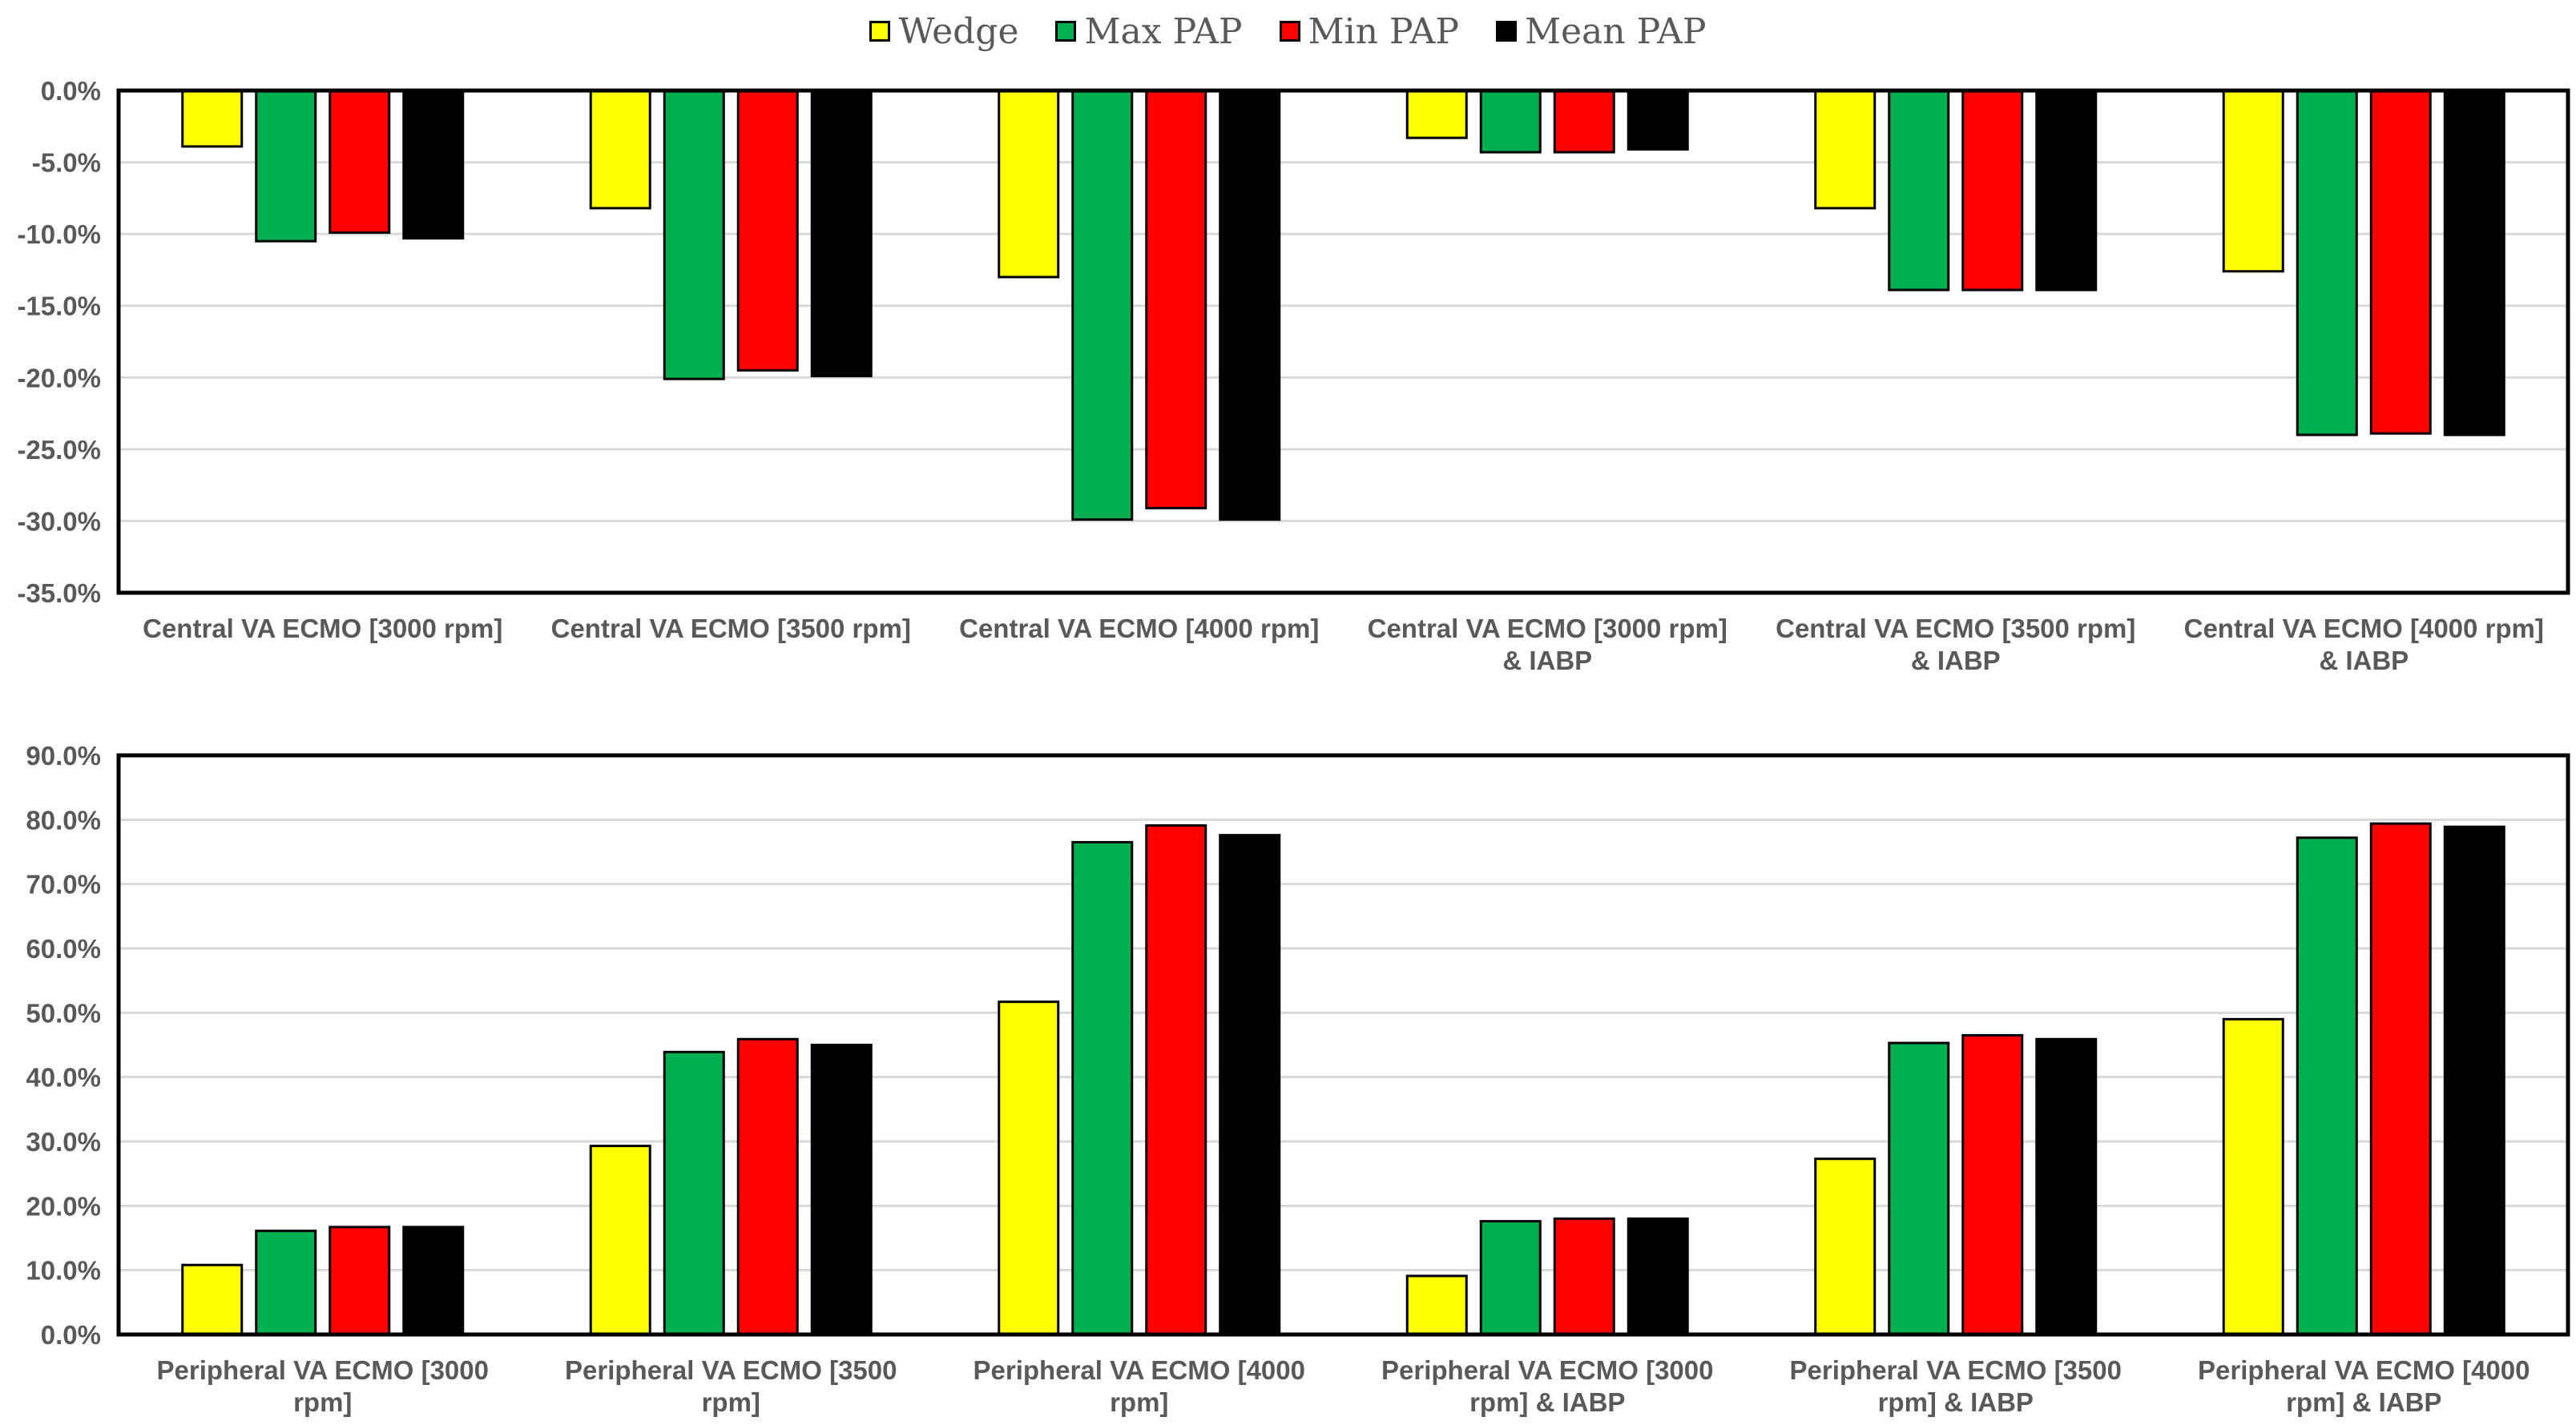  What do you see at coordinates (1615, 31) in the screenshot?
I see `legend-label: Mean PAP` at bounding box center [1615, 31].